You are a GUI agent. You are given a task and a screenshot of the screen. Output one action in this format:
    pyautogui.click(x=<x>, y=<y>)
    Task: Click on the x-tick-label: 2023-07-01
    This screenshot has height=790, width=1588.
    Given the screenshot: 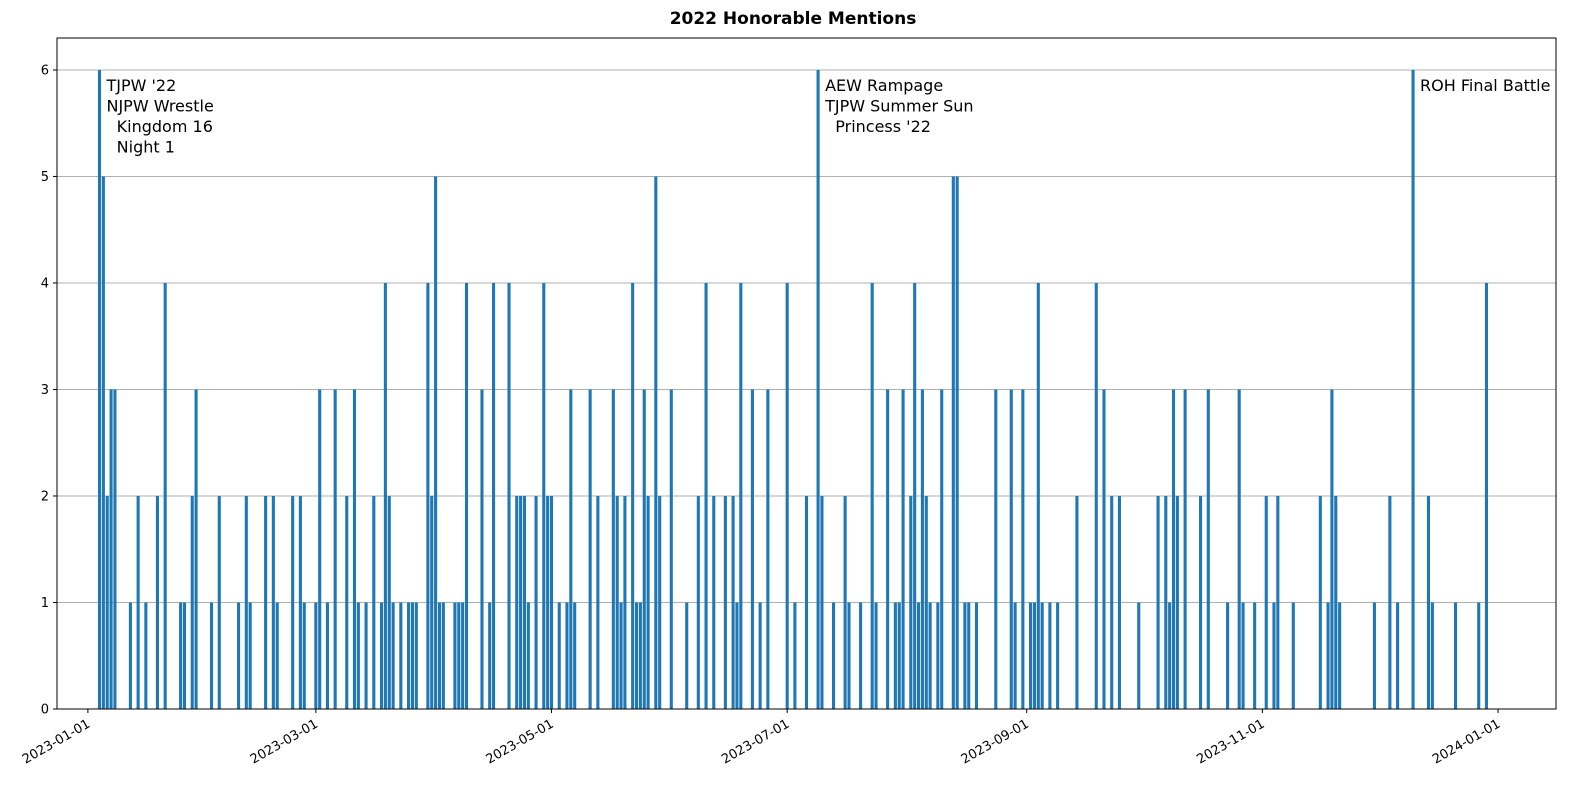 What is the action you would take?
    pyautogui.click(x=755, y=742)
    